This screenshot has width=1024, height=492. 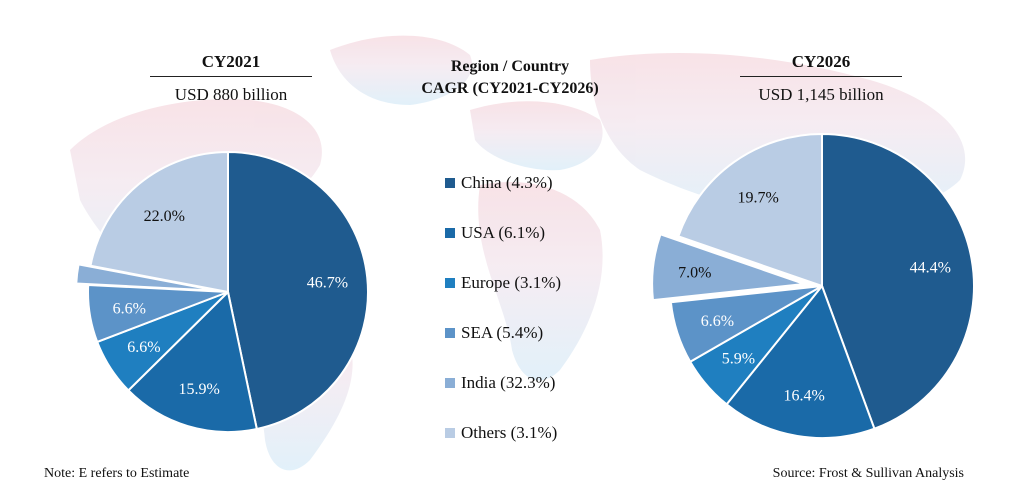 I want to click on legend-item-europe: Europe (3.1%), so click(x=503, y=283).